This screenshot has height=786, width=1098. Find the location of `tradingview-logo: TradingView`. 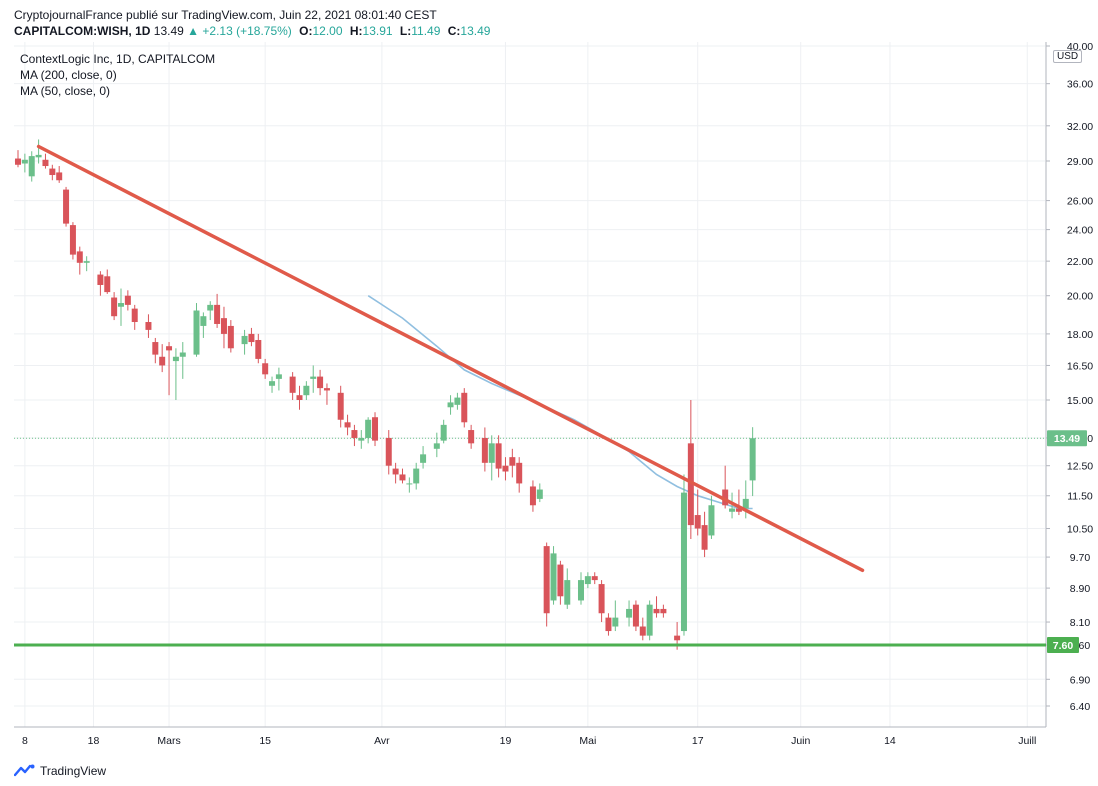

tradingview-logo: TradingView is located at coordinates (60, 771).